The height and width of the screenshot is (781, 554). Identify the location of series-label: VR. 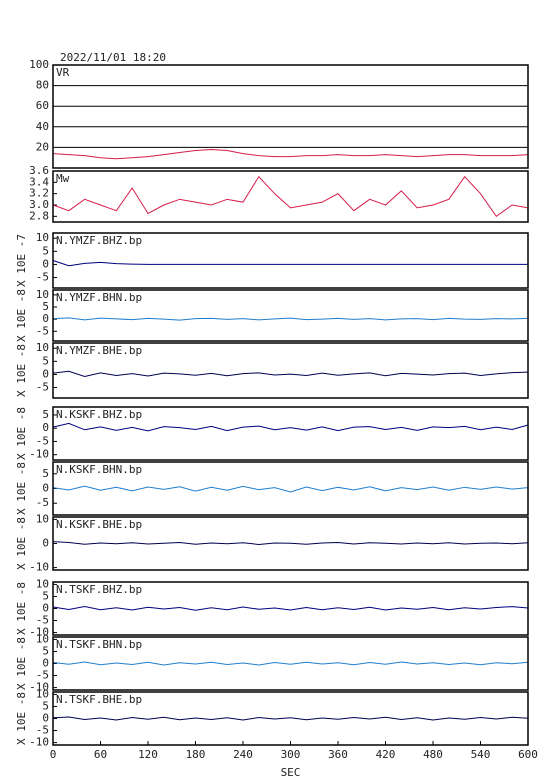
(63, 72).